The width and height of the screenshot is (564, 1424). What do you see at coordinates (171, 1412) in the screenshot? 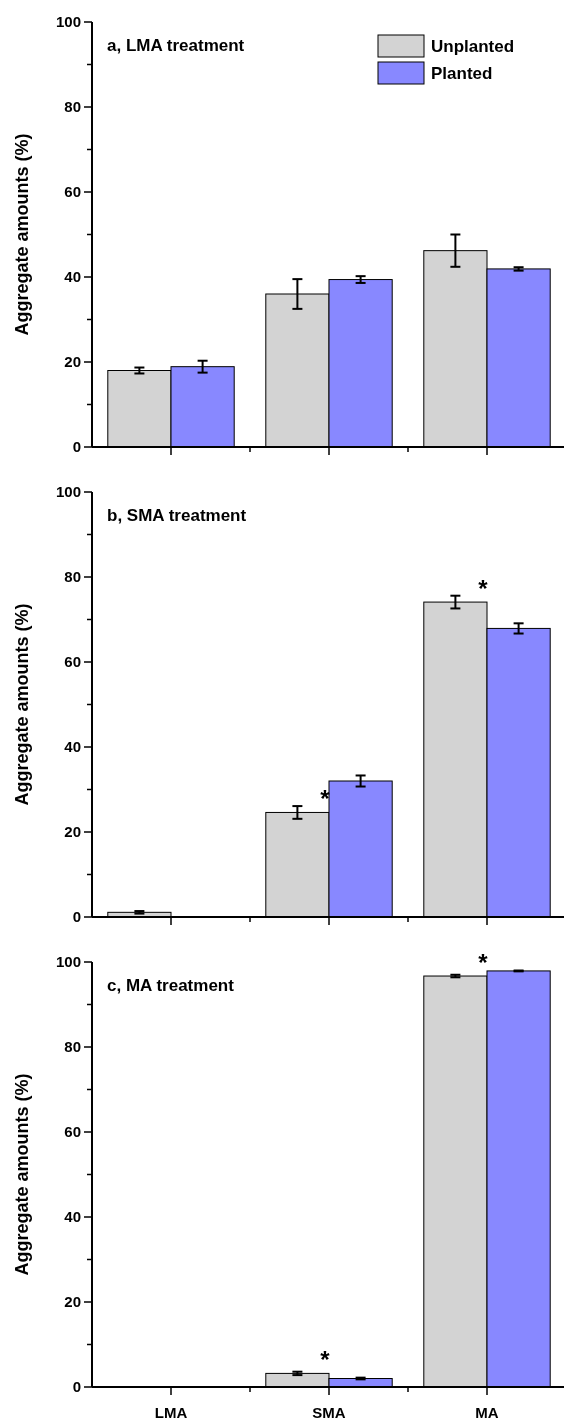
I see `x-tick-label: LMA` at bounding box center [171, 1412].